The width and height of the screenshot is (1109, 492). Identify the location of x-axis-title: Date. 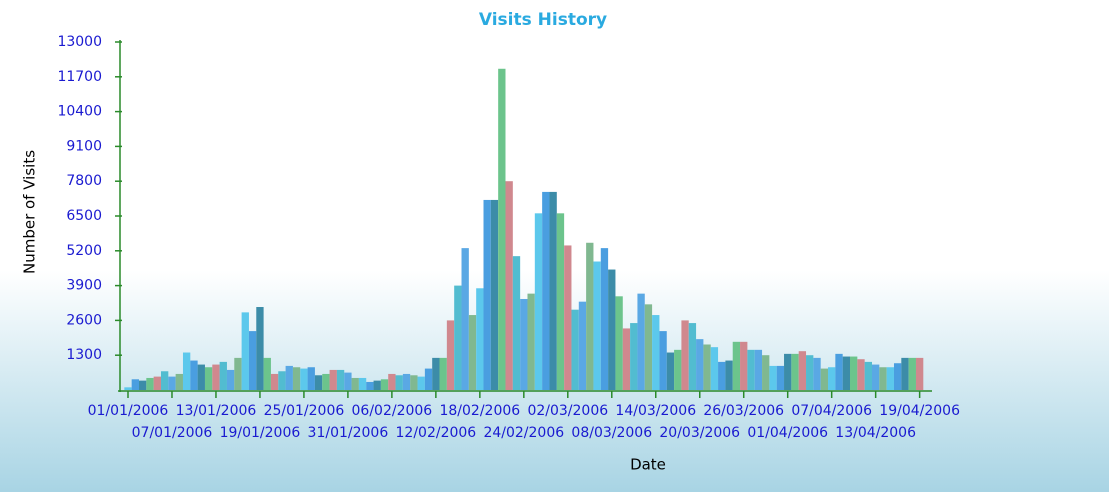
(648, 465).